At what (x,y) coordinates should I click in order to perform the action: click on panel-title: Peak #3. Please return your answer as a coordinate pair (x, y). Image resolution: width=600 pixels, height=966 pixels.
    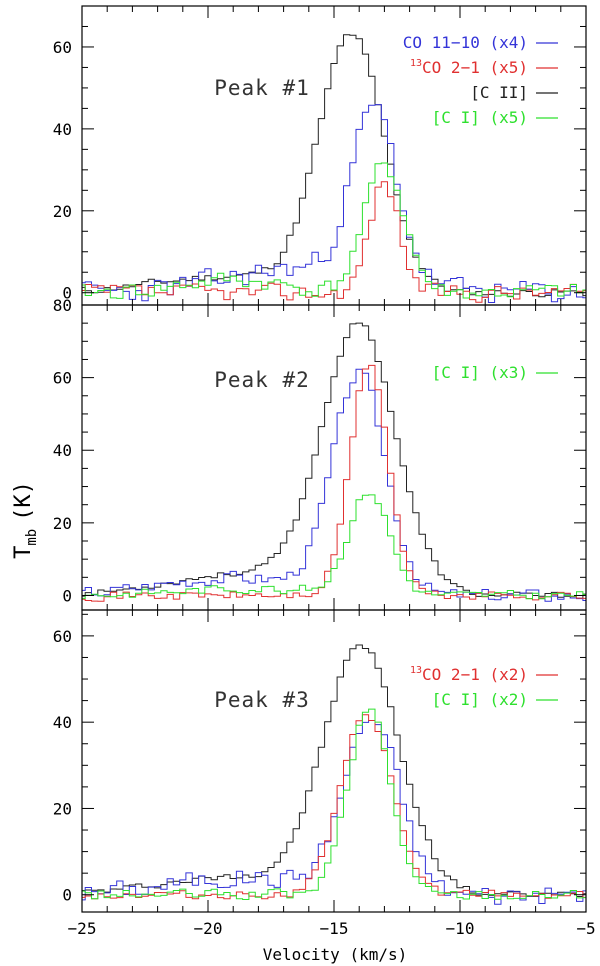
    Looking at the image, I should click on (262, 700).